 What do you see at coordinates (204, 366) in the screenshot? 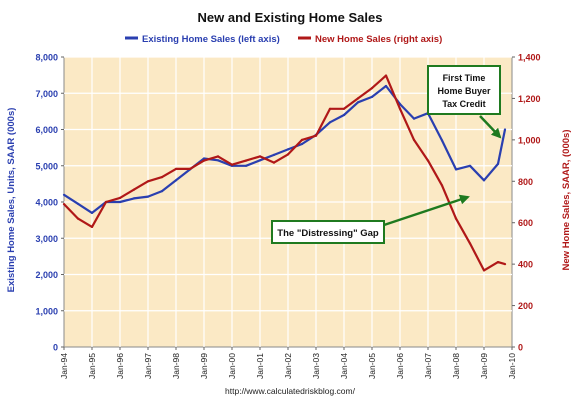
I see `x-tick-label: Jan-99` at bounding box center [204, 366].